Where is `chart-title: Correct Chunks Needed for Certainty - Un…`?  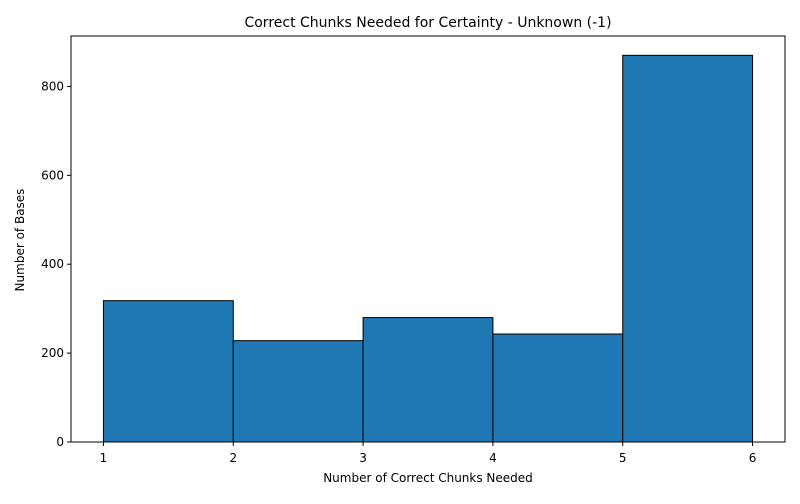 chart-title: Correct Chunks Needed for Certainty - Un… is located at coordinates (427, 23).